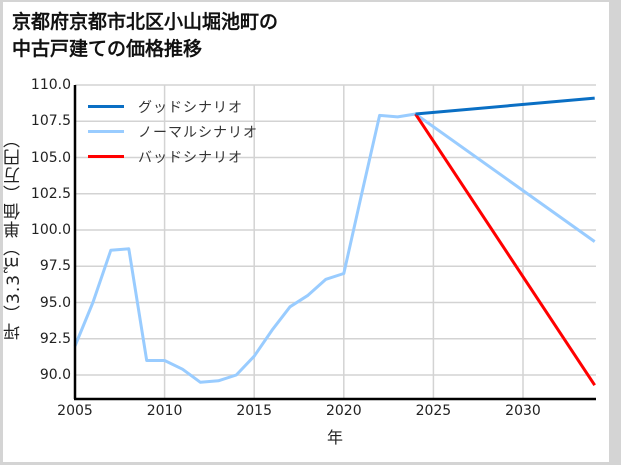 The width and height of the screenshot is (621, 465). I want to click on y-tick-label: 105.0, so click(50, 157).